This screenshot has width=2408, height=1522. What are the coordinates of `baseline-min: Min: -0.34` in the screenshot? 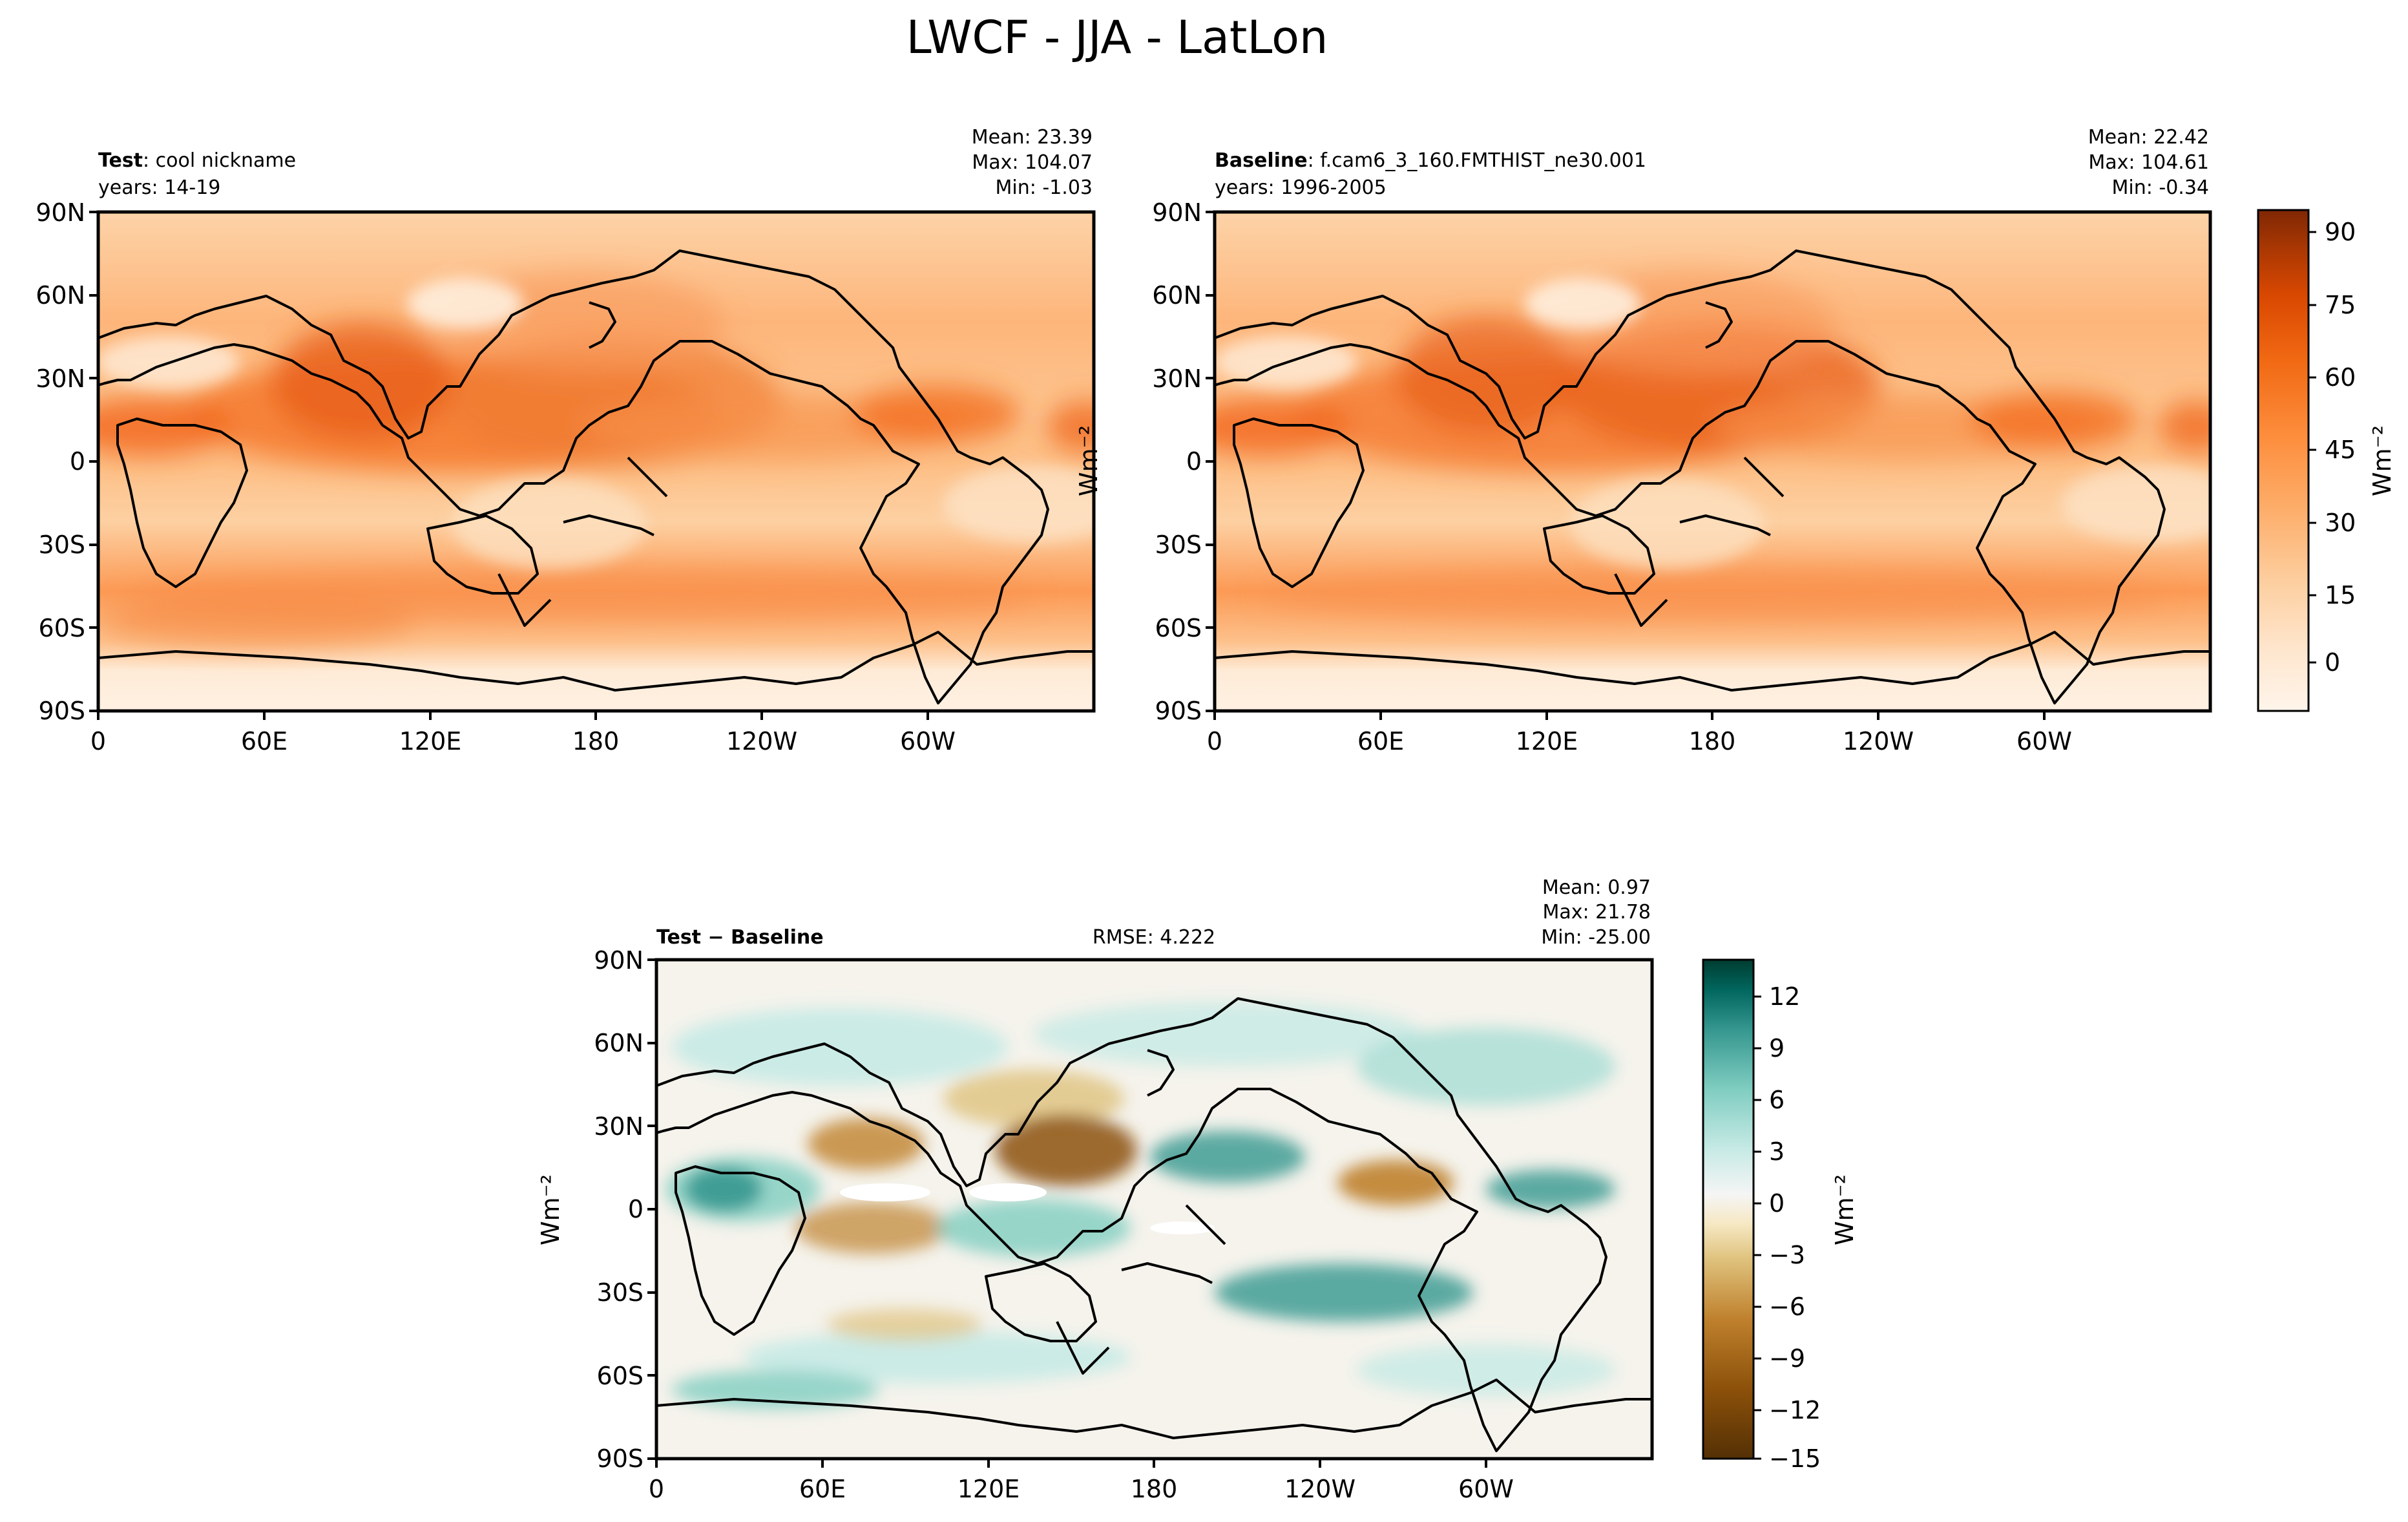 It's located at (2161, 187).